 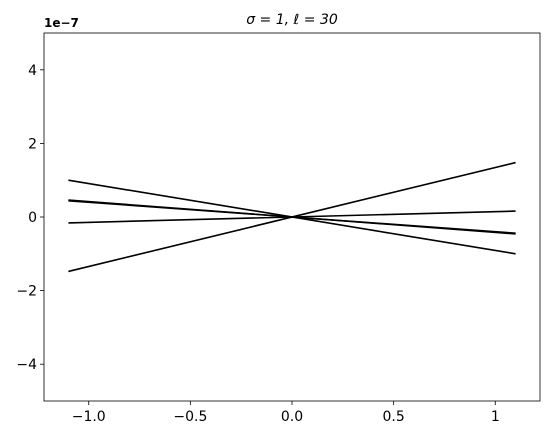 I want to click on y-tick-label: −4, so click(x=26, y=365).